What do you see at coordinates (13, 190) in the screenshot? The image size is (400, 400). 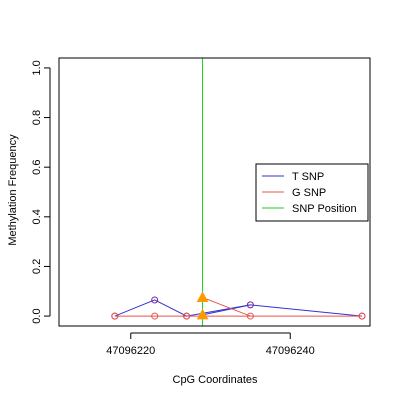 I see `y-axis-title: Methylation Frequency` at bounding box center [13, 190].